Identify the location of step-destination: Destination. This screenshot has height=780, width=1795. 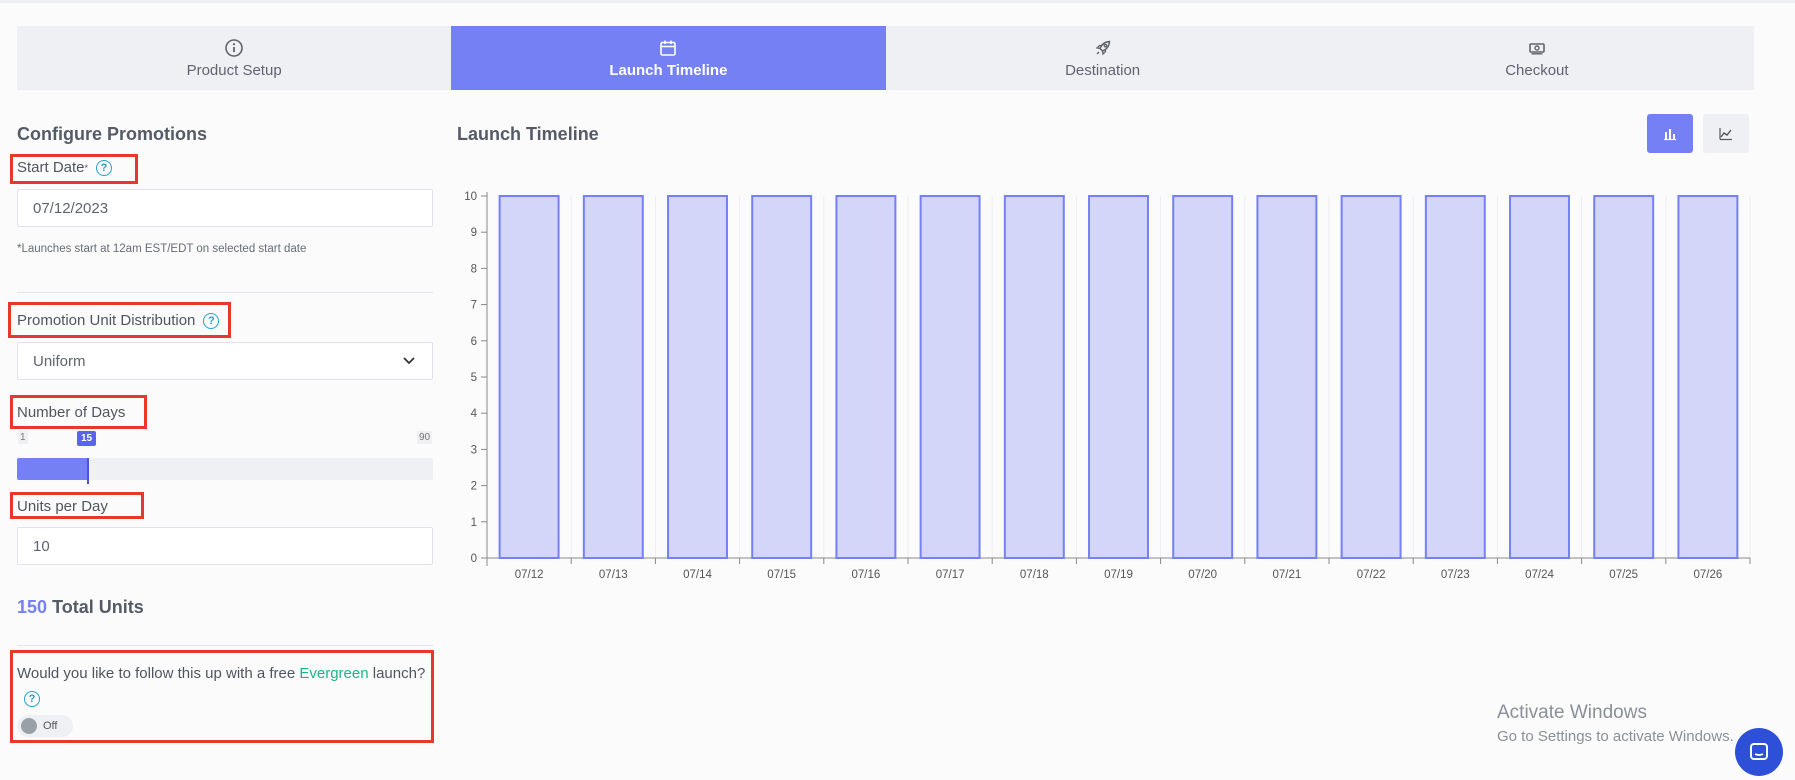
(1103, 58).